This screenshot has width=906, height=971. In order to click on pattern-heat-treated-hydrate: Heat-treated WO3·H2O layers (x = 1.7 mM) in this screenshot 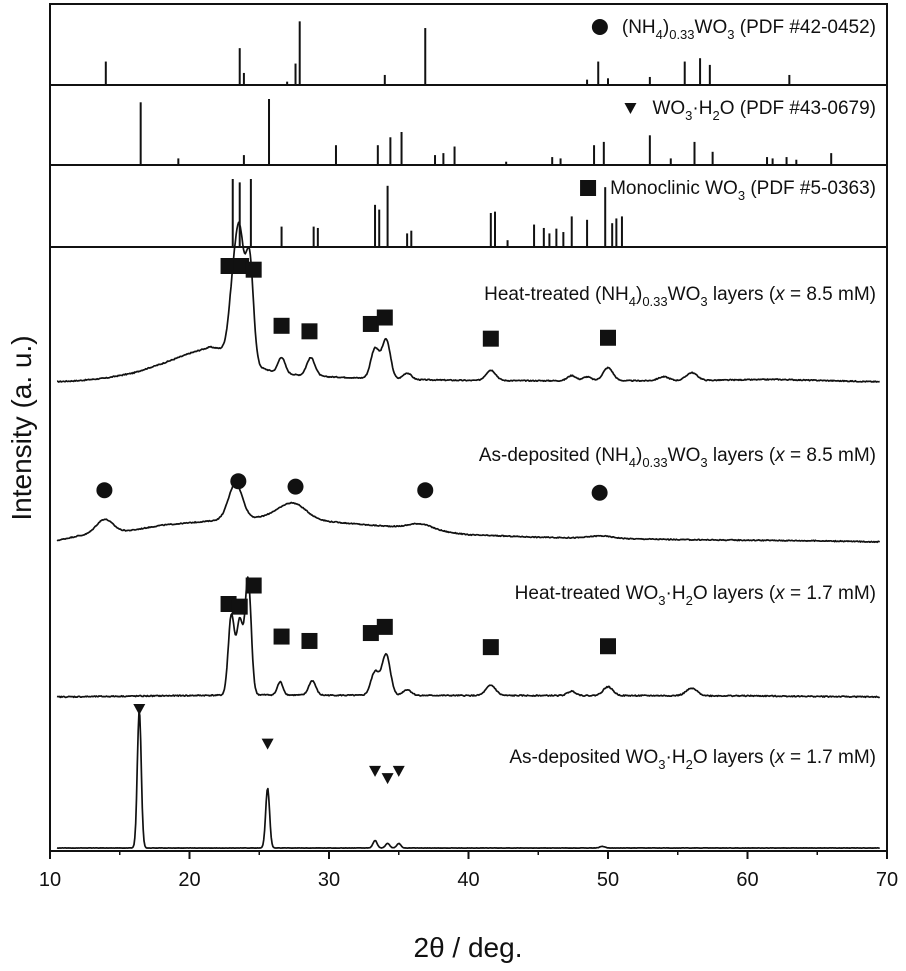, I will do `click(468, 637)`.